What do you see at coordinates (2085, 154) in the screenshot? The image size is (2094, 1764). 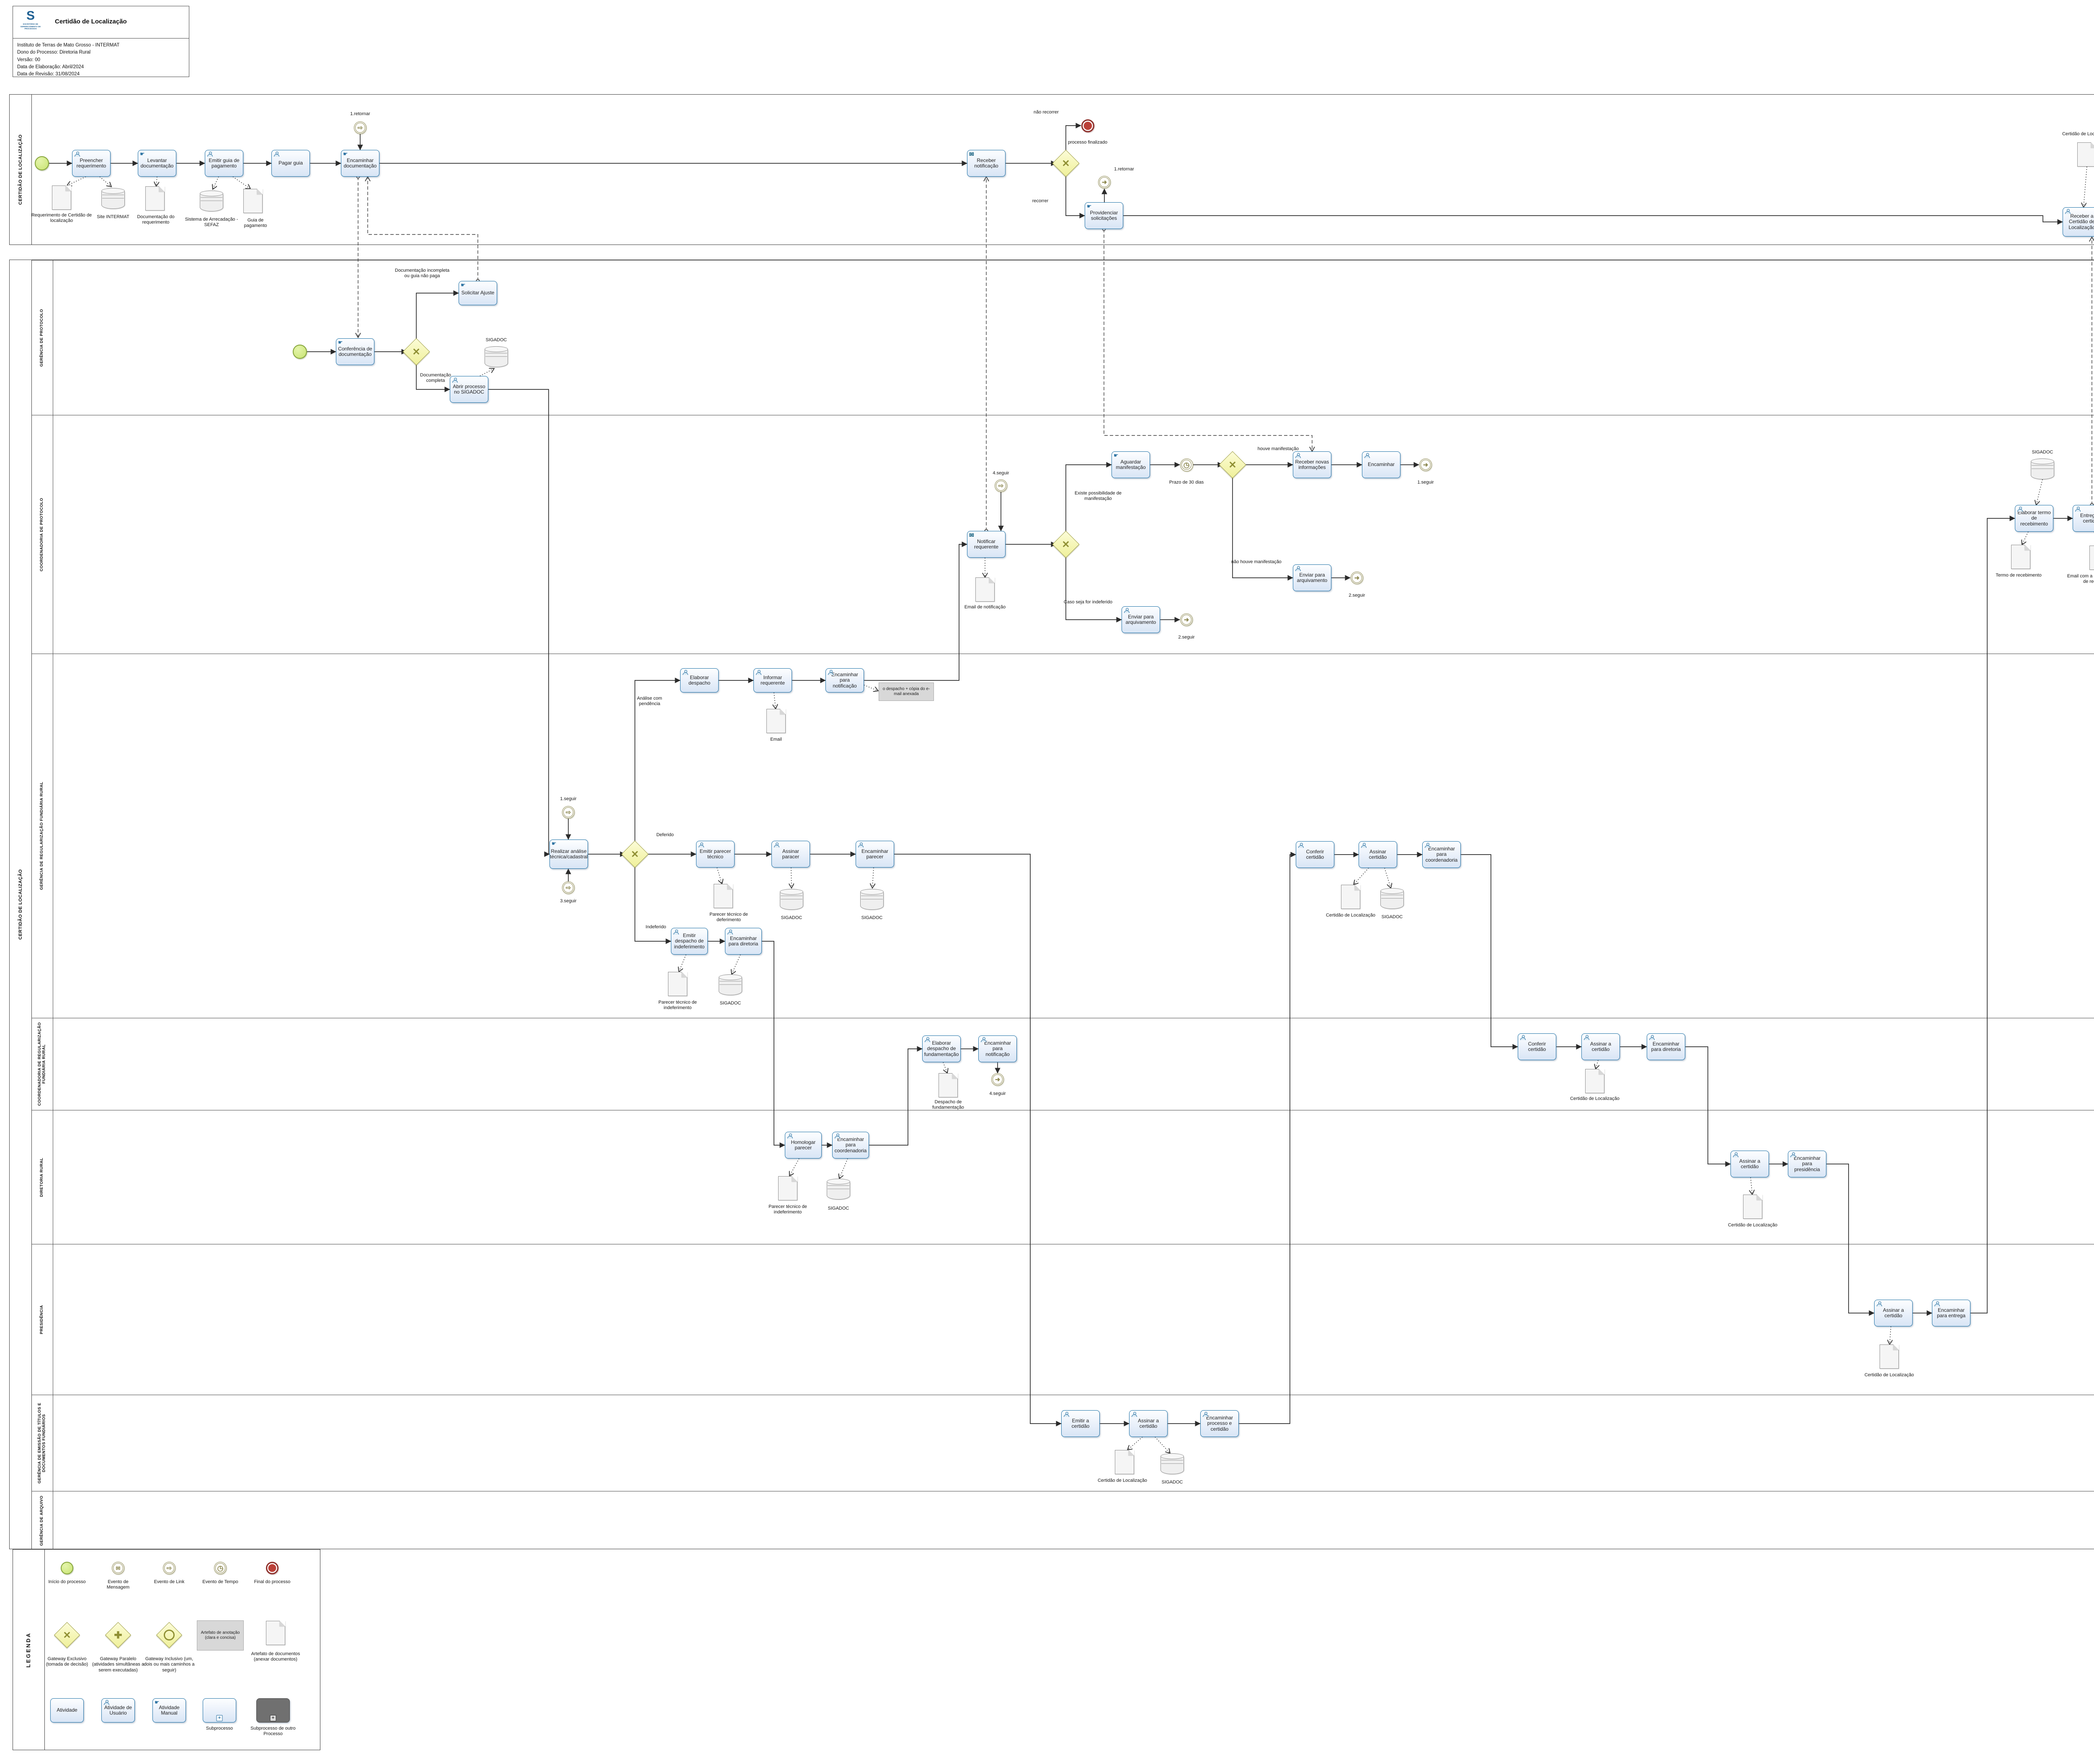 I see `doc-certidao-top` at bounding box center [2085, 154].